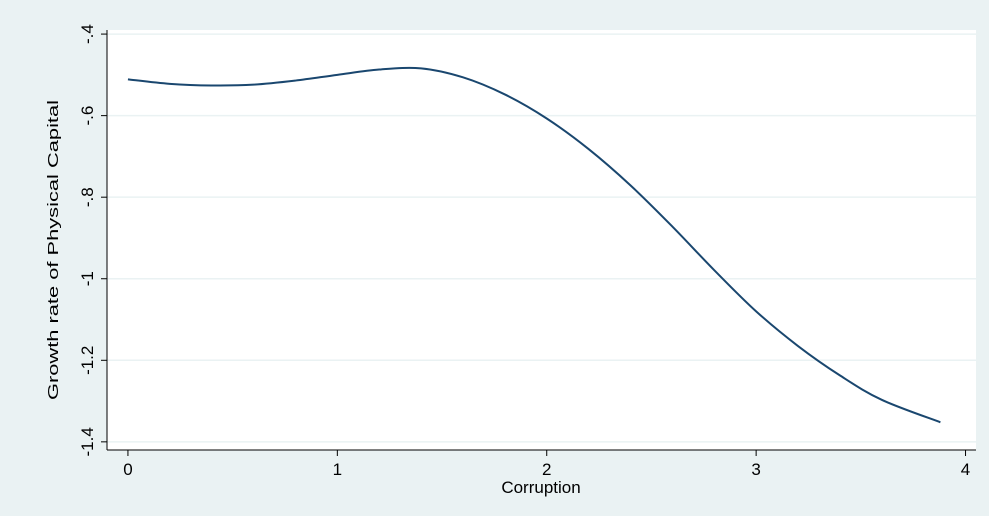 Image resolution: width=989 pixels, height=516 pixels. Describe the element at coordinates (755, 469) in the screenshot. I see `x-tick-label: 3` at that location.